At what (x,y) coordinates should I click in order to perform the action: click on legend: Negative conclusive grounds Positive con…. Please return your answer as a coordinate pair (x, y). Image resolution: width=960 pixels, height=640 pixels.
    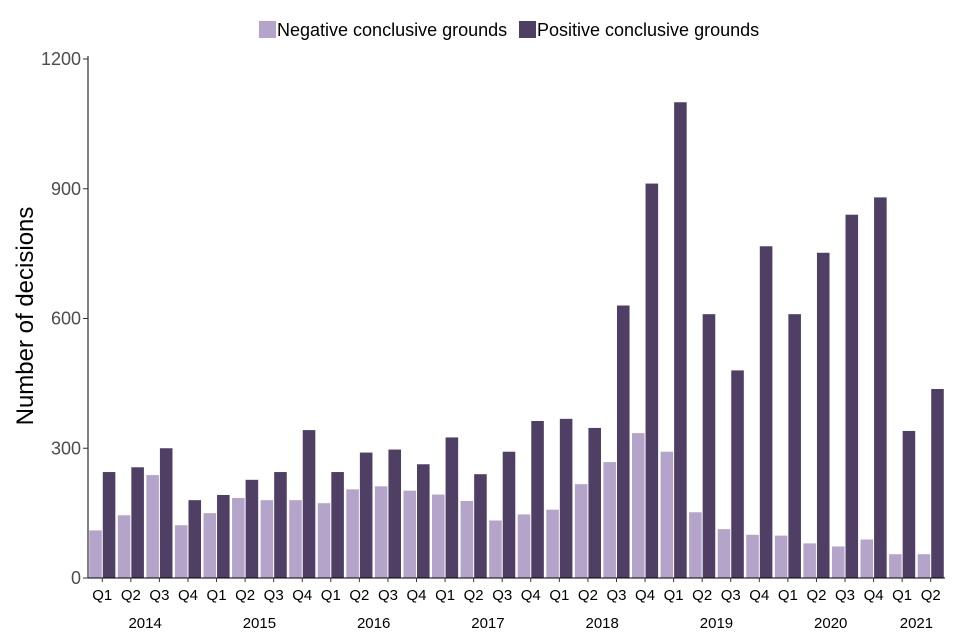
    Looking at the image, I should click on (509, 30).